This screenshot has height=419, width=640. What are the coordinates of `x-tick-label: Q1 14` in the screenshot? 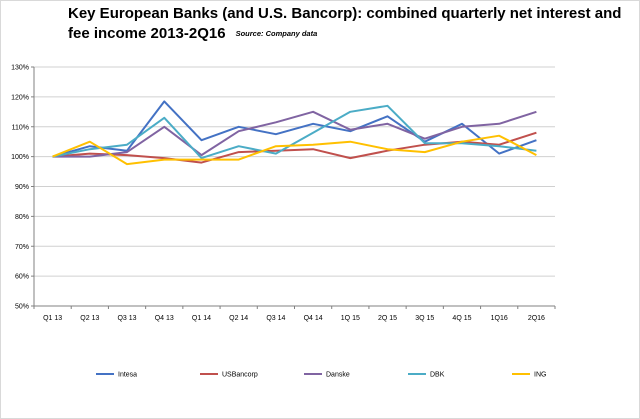 It's located at (201, 318).